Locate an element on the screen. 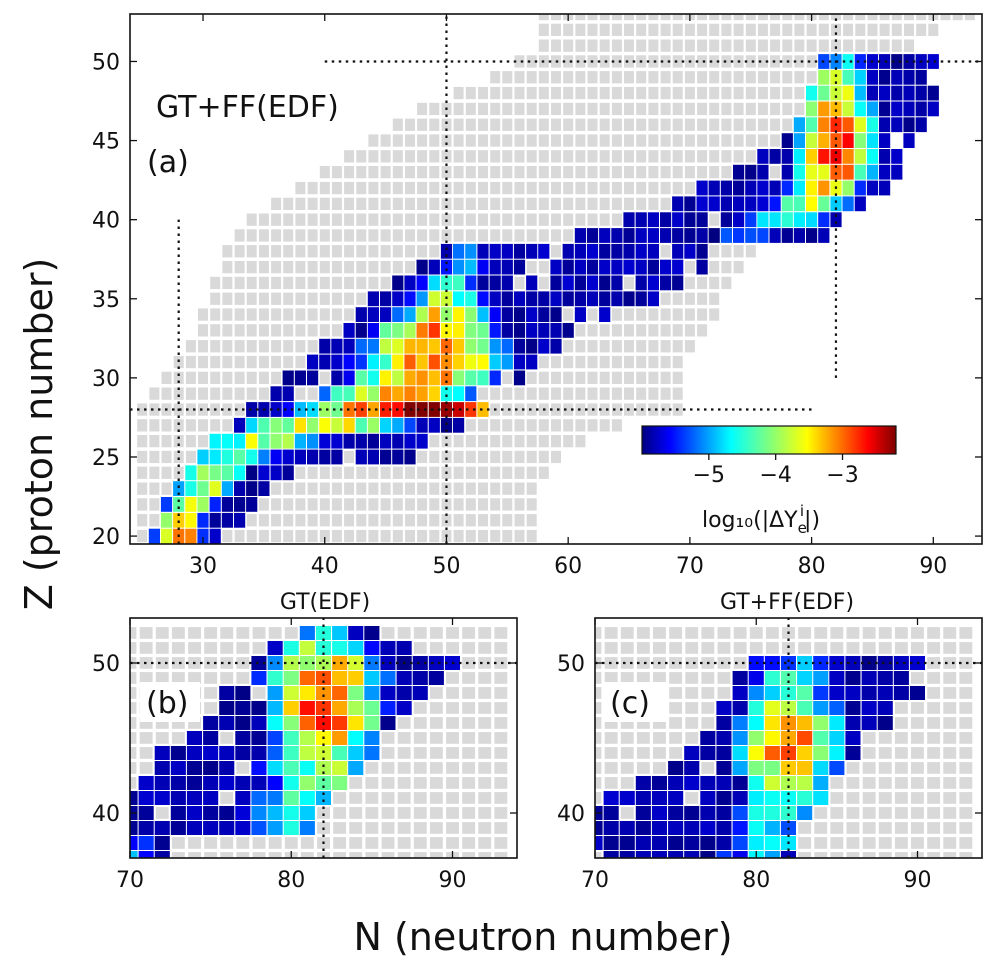 This screenshot has height=974, width=997. panel-b-label-box is located at coordinates (170, 702).